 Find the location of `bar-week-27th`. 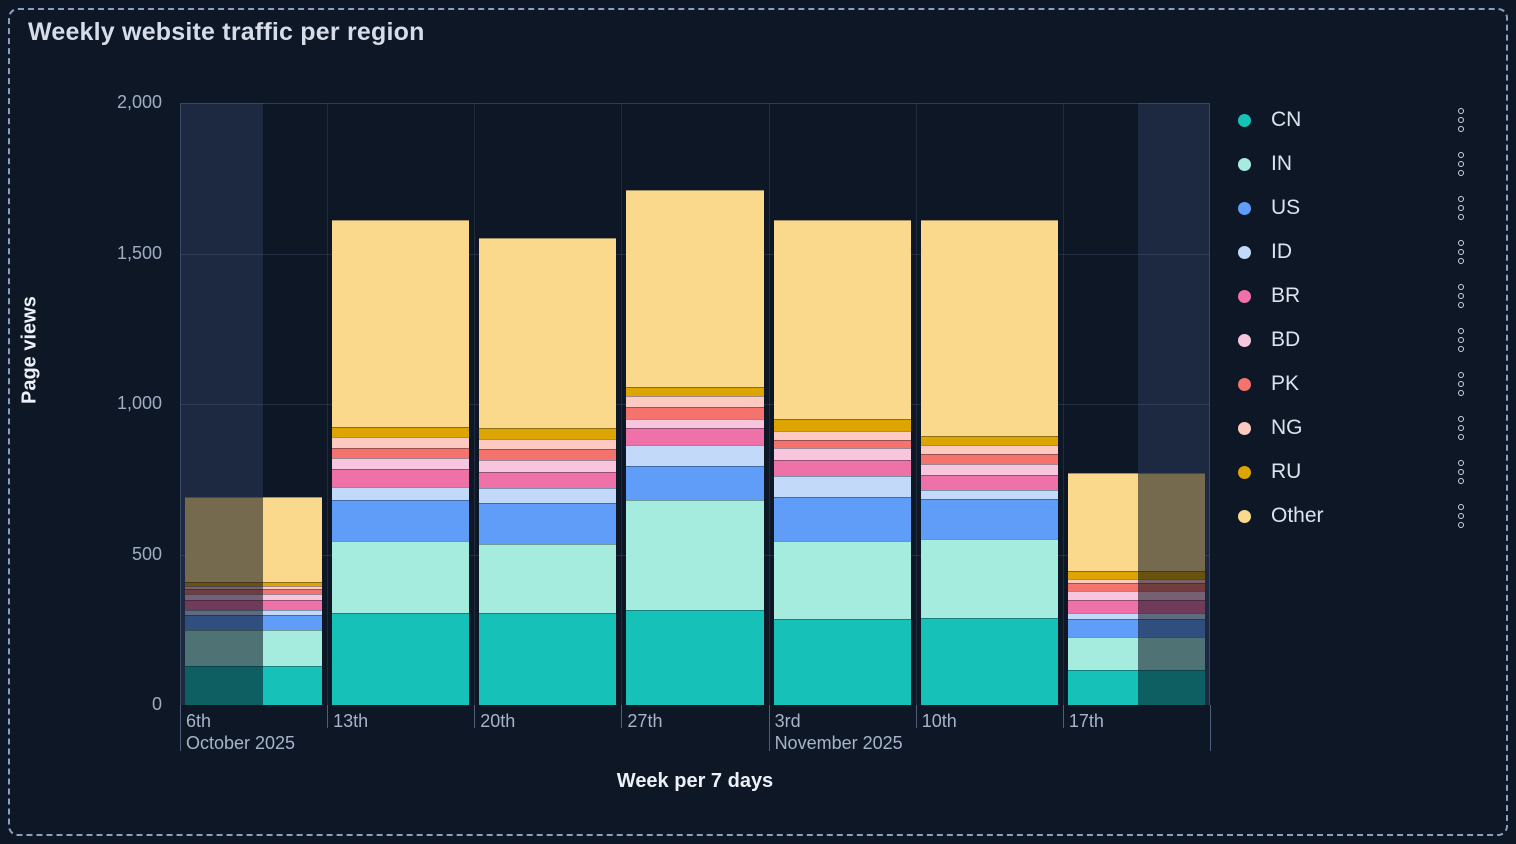

bar-week-27th is located at coordinates (695, 447).